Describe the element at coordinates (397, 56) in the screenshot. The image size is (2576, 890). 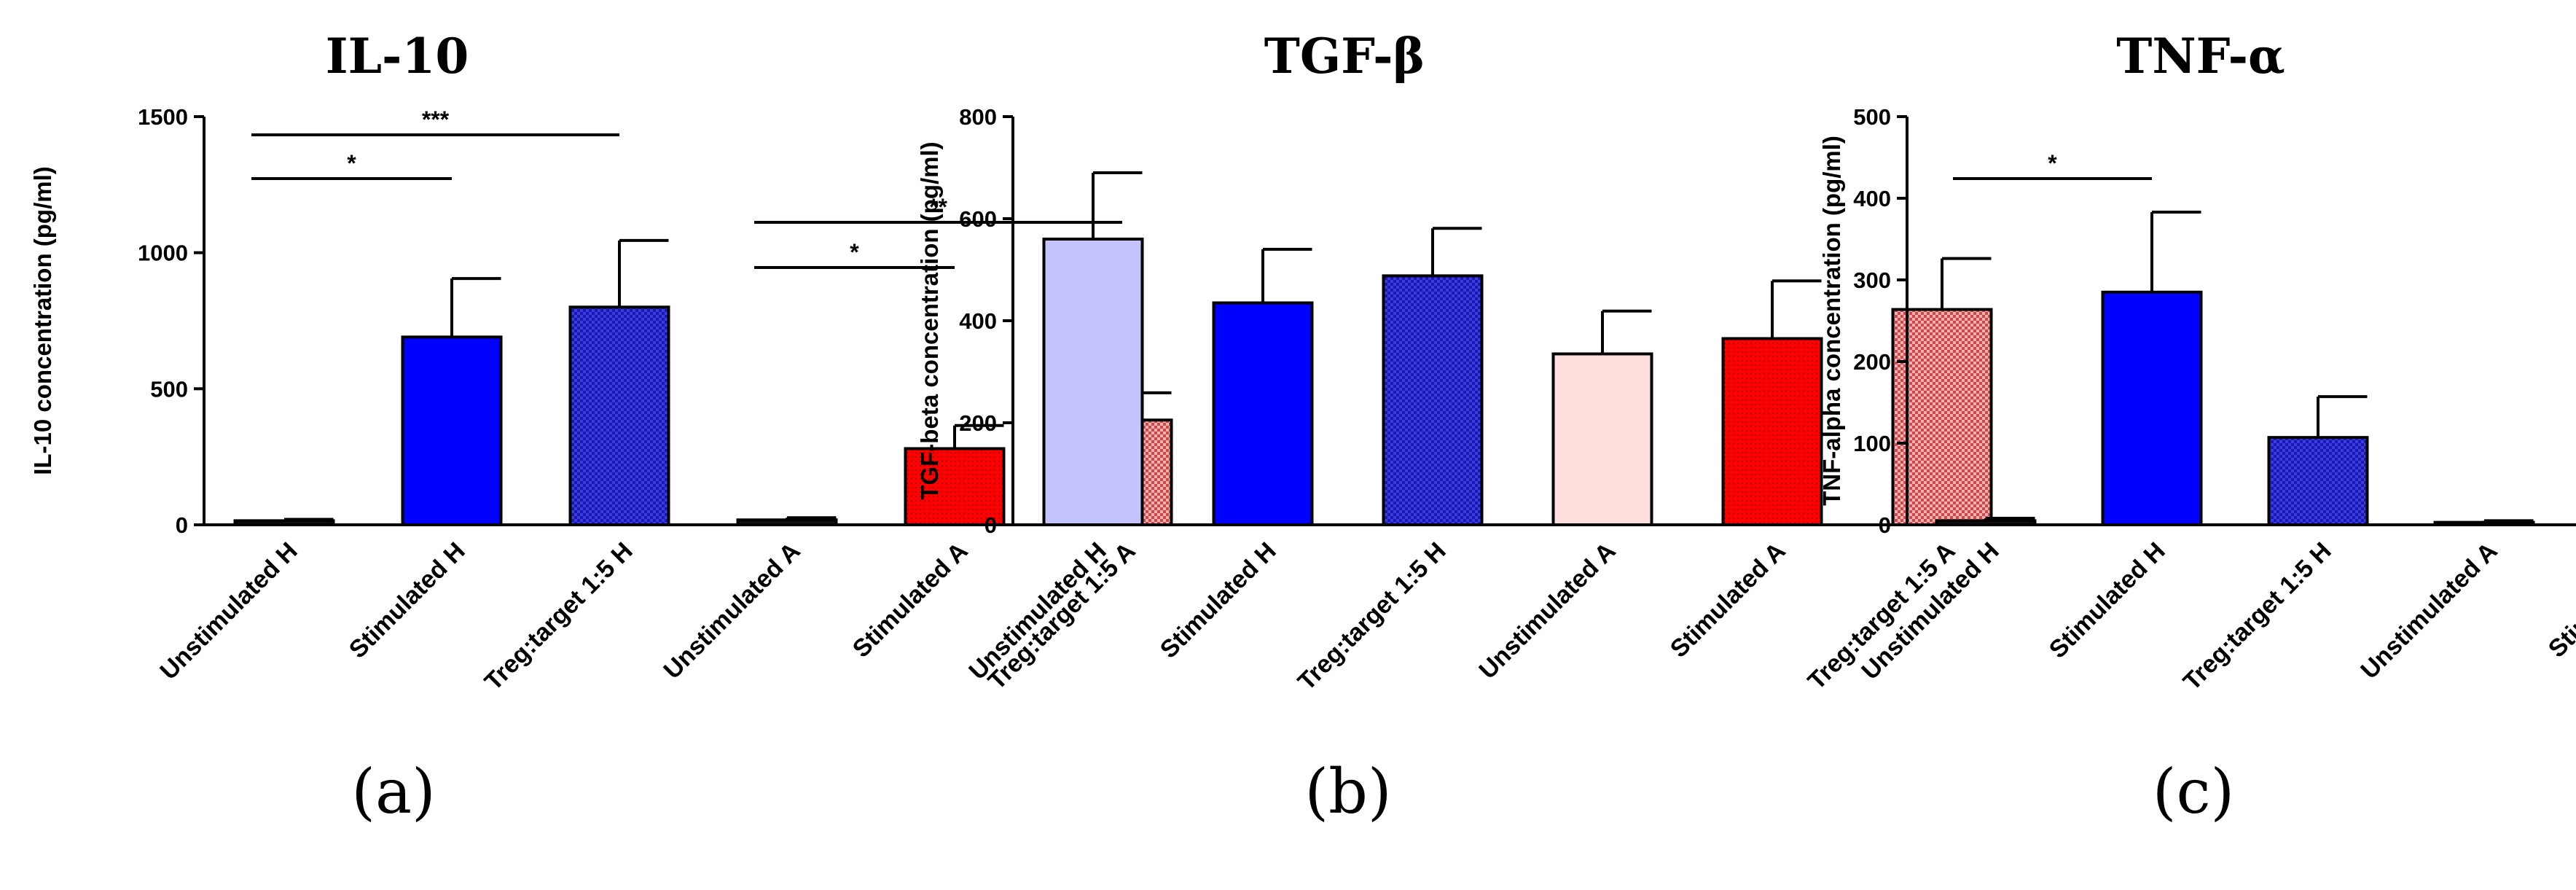
I see `panel-title: IL-10` at that location.